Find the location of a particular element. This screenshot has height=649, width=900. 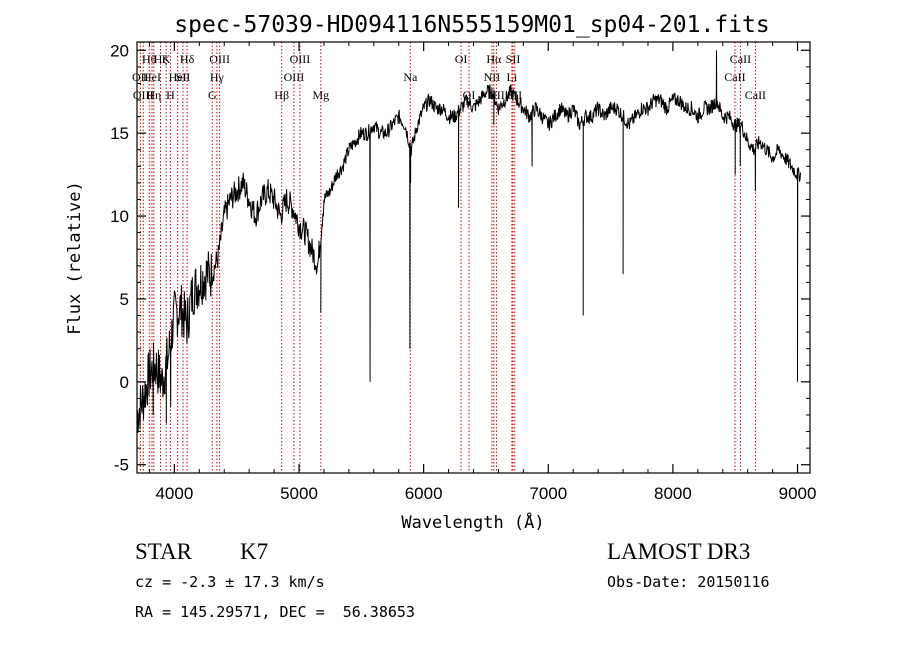

line-marker-label-15: OIII is located at coordinates (294, 77).